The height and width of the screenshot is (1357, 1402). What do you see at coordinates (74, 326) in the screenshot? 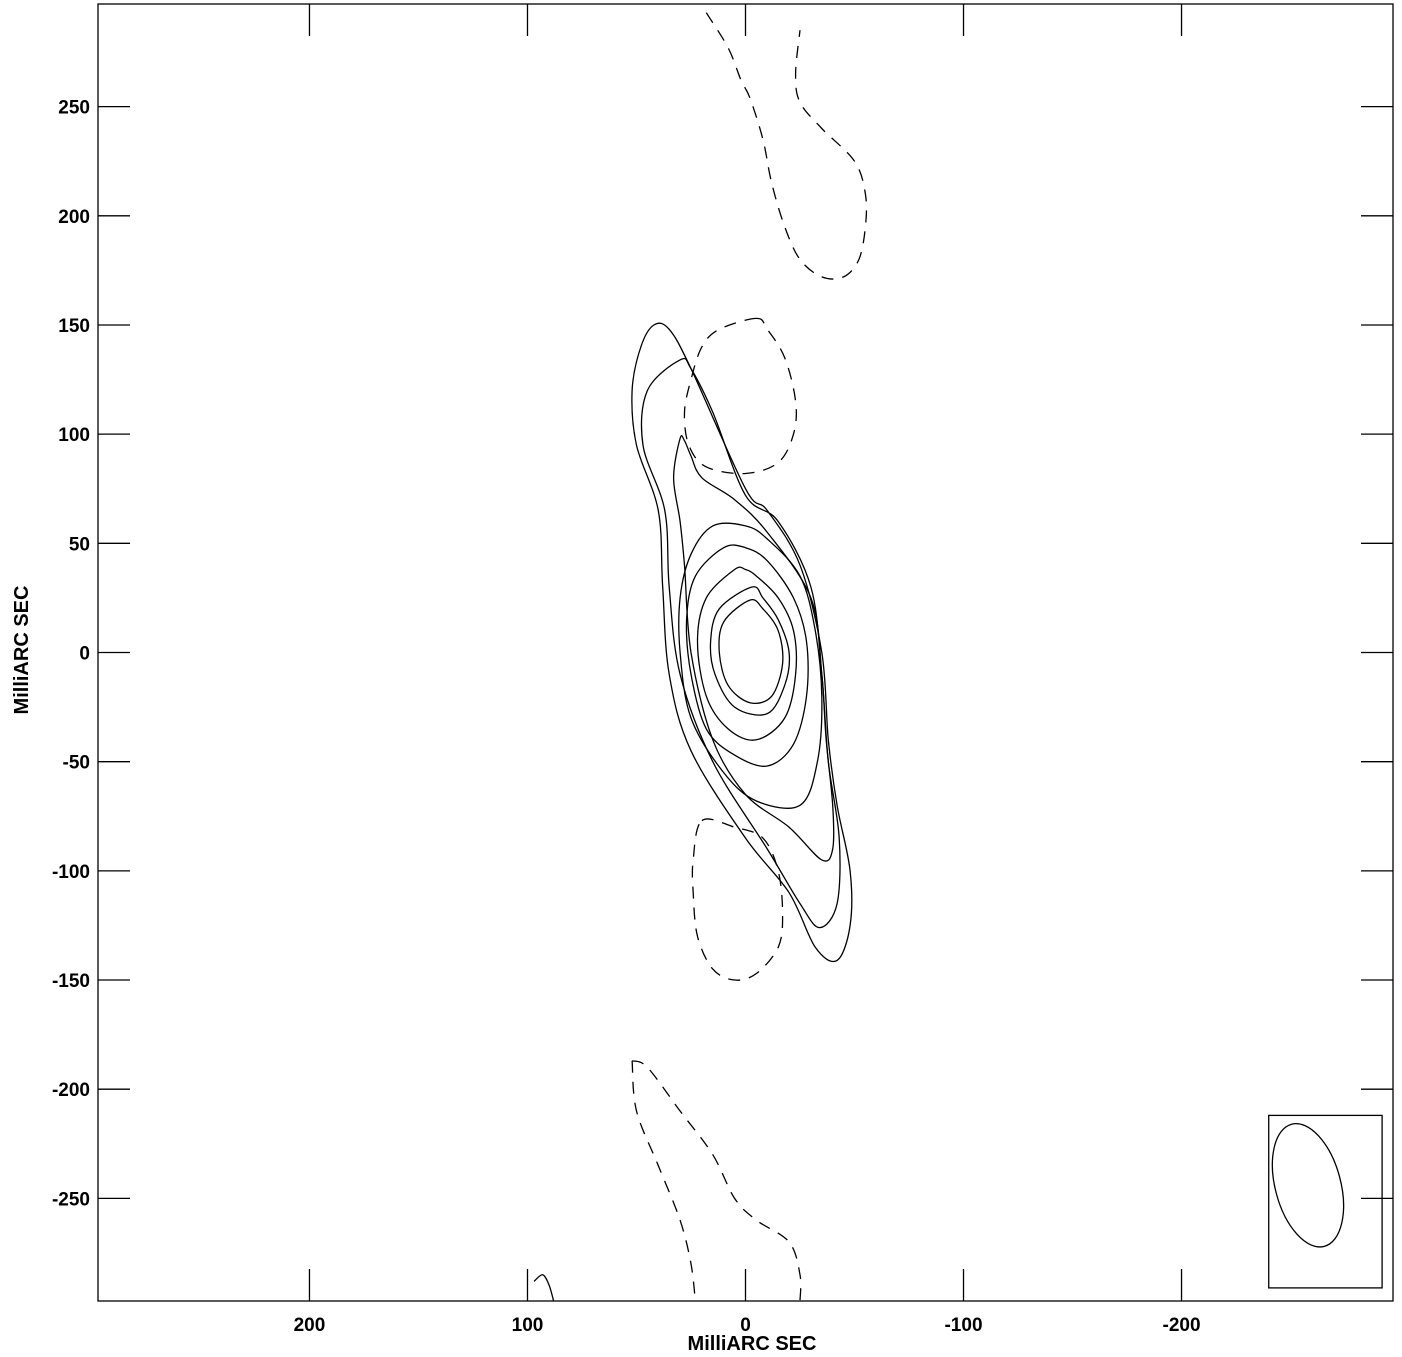
I see `y-tick-label: 150` at bounding box center [74, 326].